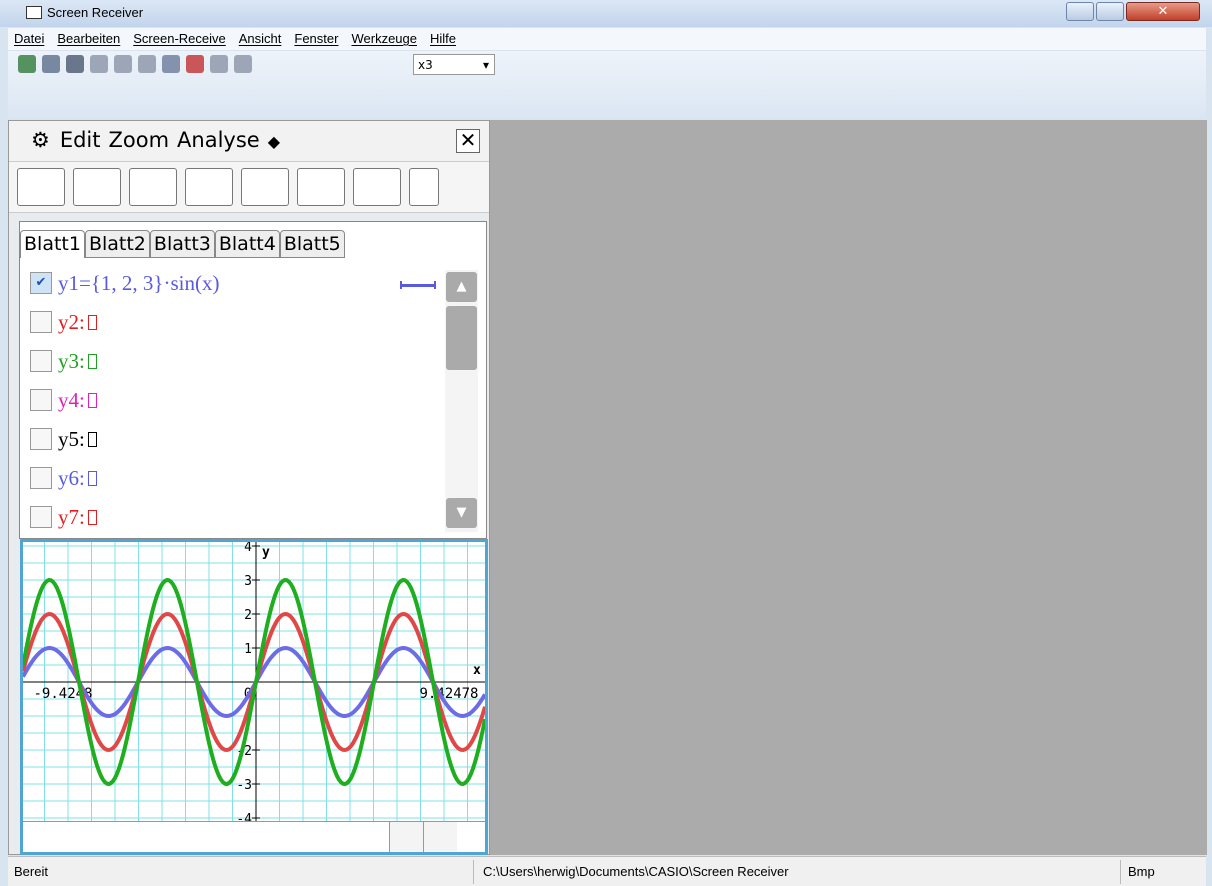 Image resolution: width=1212 pixels, height=886 pixels. What do you see at coordinates (71, 516) in the screenshot?
I see `function-text: y7:` at bounding box center [71, 516].